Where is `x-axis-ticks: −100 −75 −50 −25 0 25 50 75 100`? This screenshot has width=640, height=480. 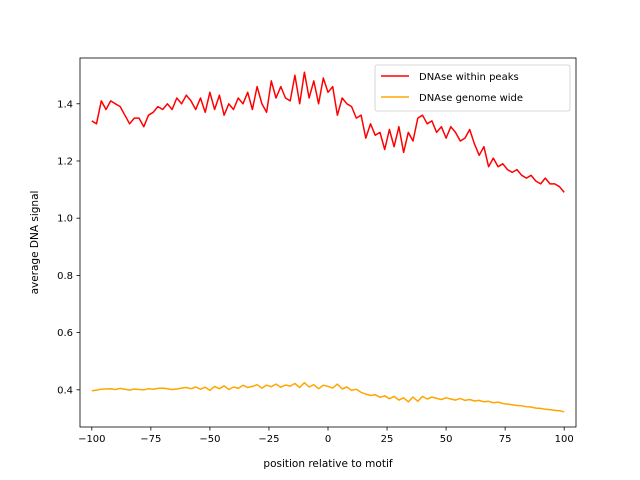
x-axis-ticks: −100 −75 −50 −25 0 25 50 75 100 is located at coordinates (326, 436).